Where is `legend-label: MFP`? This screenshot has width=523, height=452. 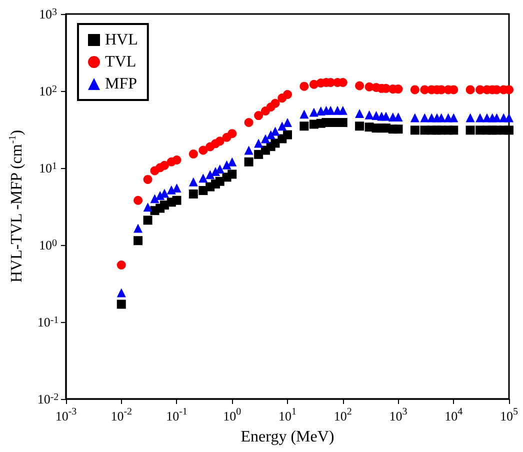 legend-label: MFP is located at coordinates (121, 84).